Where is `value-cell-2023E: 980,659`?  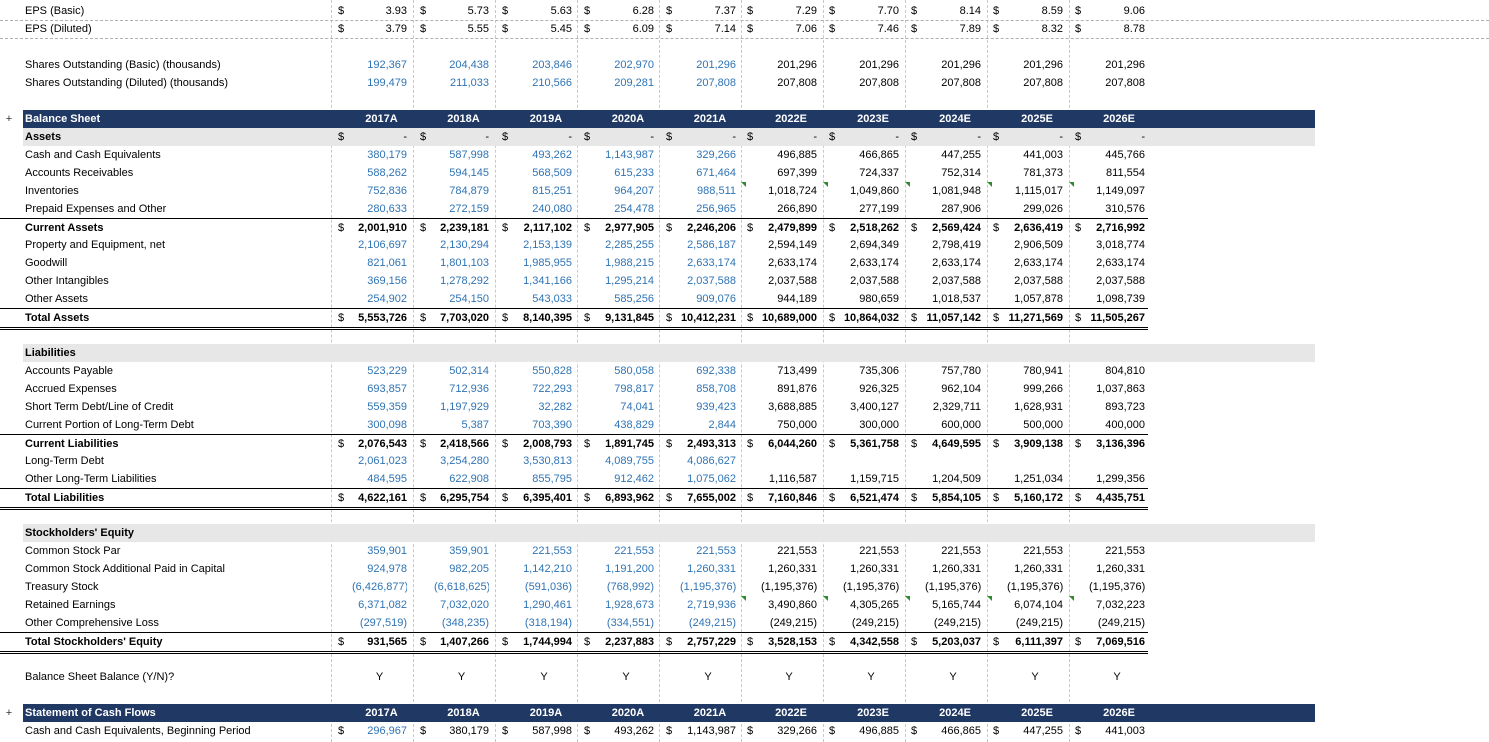
value-cell-2023E: 980,659 is located at coordinates (879, 299).